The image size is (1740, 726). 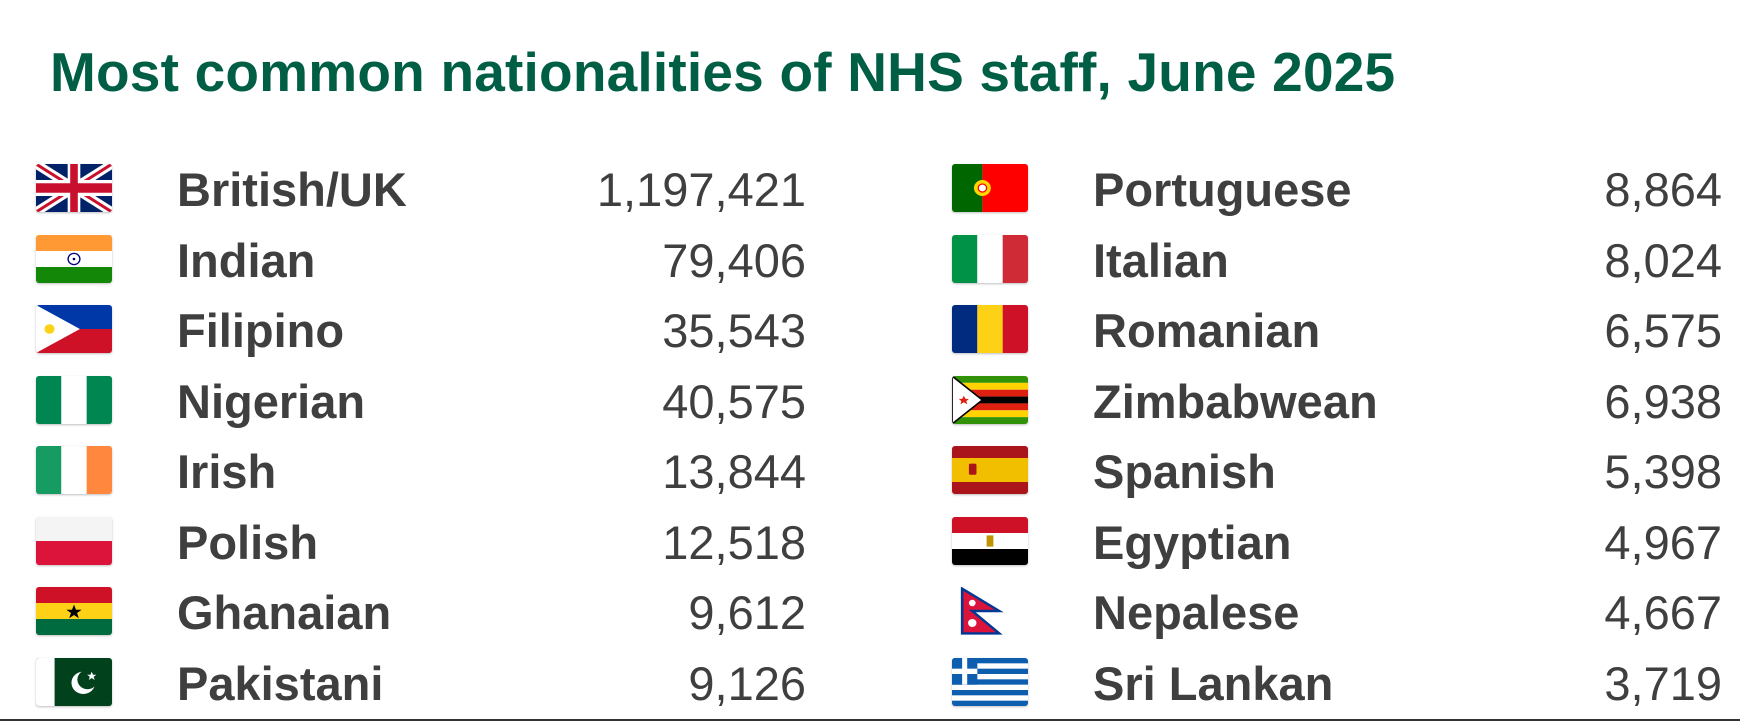 I want to click on table-row: British/UK 1,197,421, so click(x=421, y=197).